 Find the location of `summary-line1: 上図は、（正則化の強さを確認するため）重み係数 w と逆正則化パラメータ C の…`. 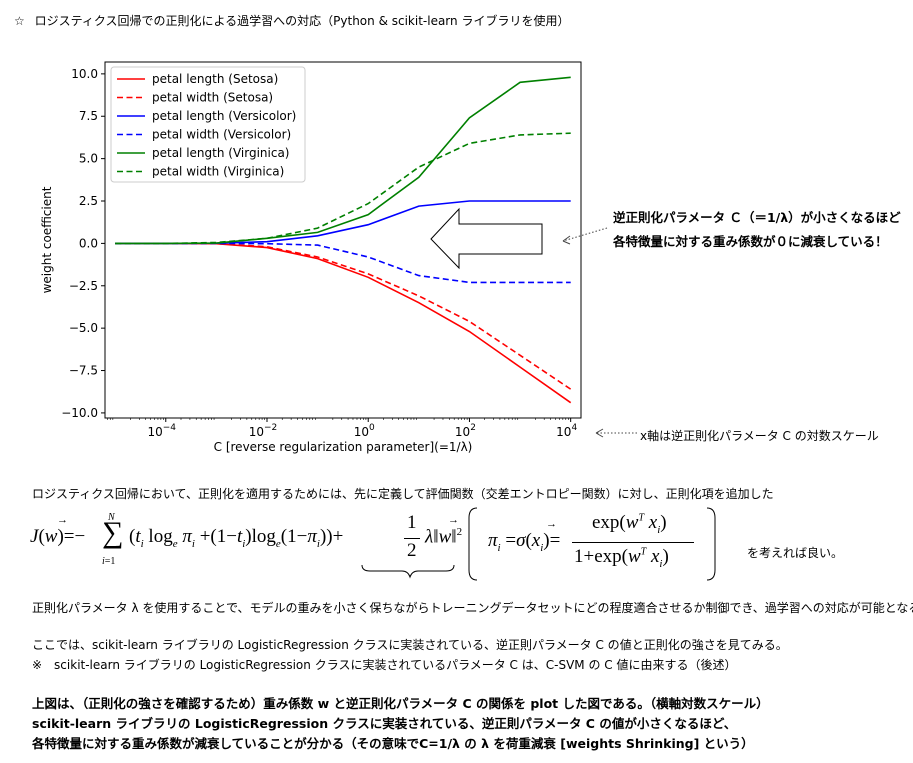

summary-line1: 上図は、（正則化の強さを確認するため）重み係数 w と逆正則化パラメータ C の… is located at coordinates (400, 703).